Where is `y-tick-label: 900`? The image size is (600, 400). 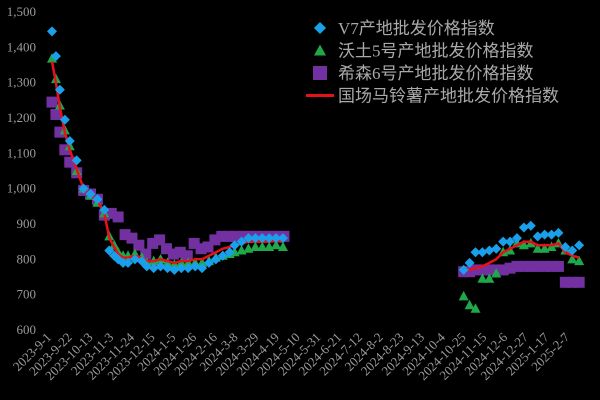
y-tick-label: 900 is located at coordinates (27, 223).